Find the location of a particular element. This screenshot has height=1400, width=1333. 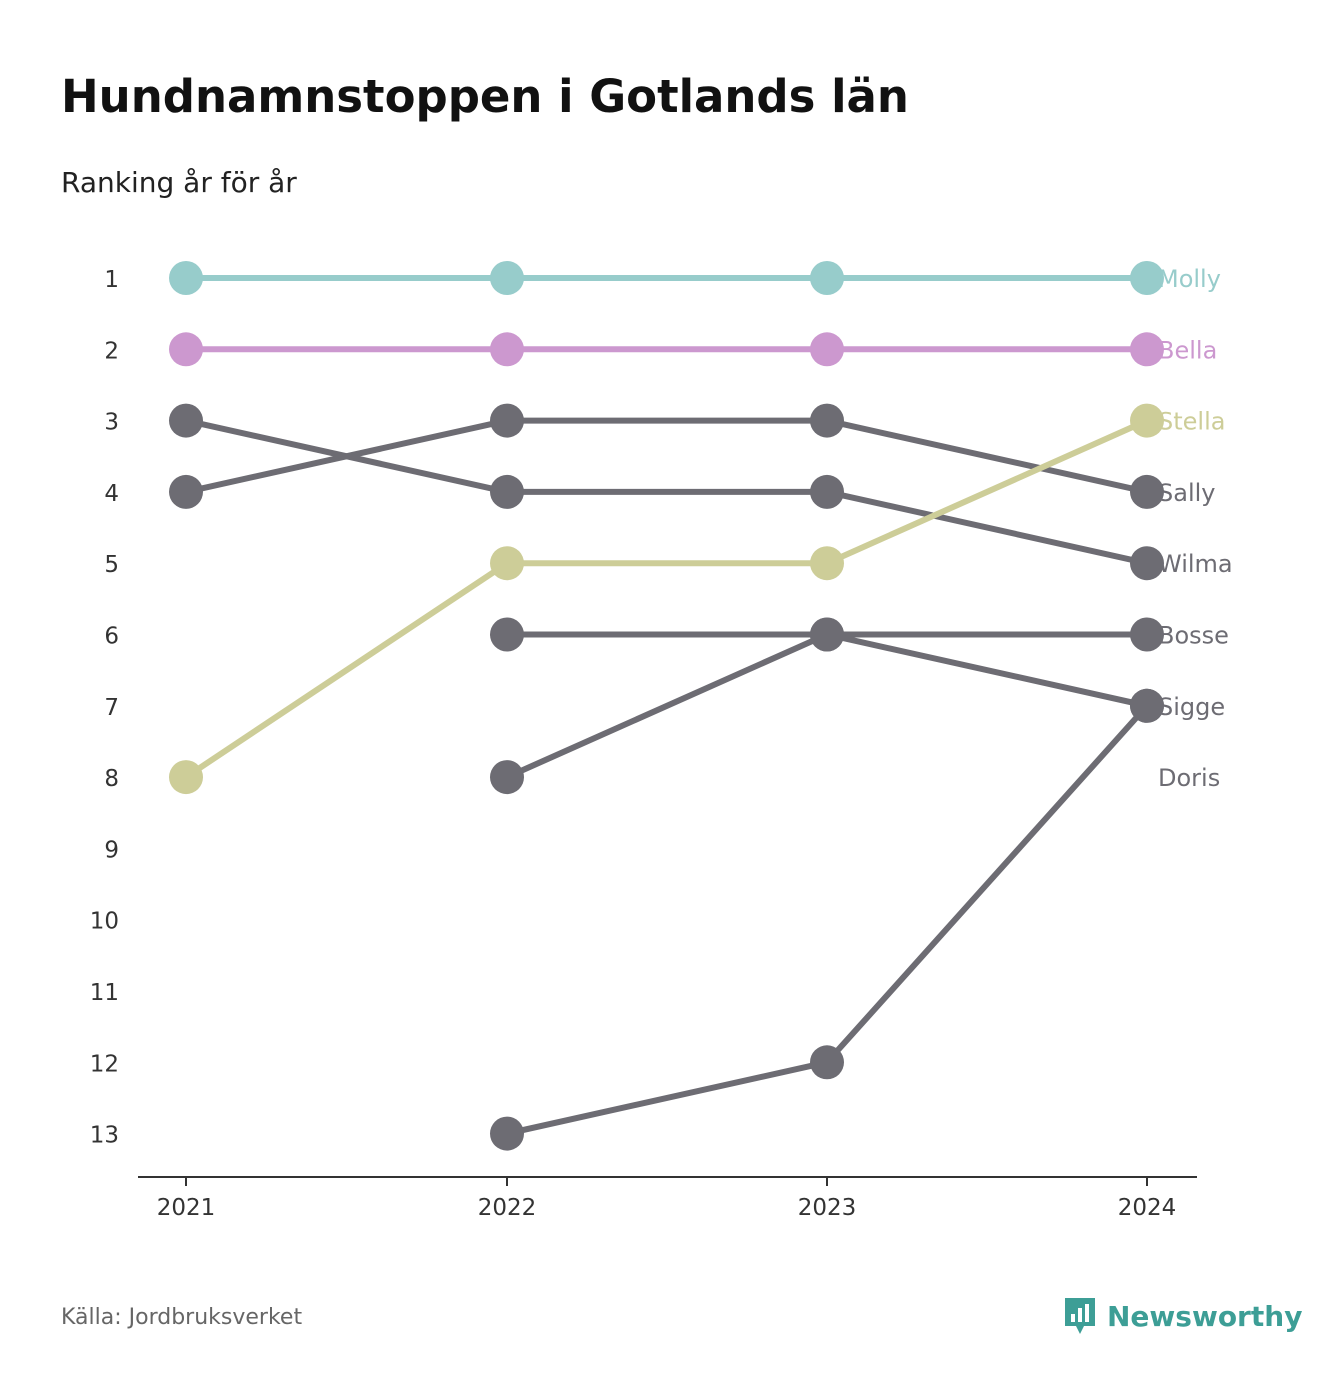

newsworthy-logo-icon is located at coordinates (1080, 1316).